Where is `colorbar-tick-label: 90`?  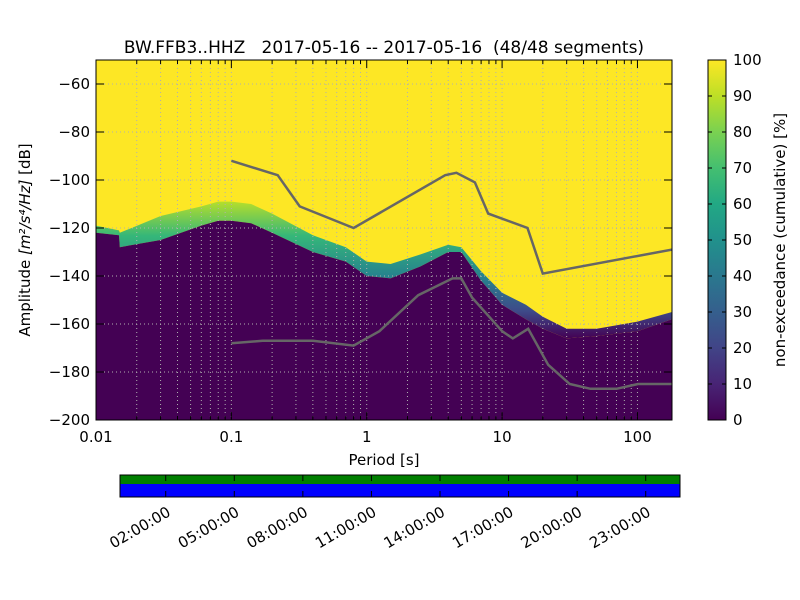 colorbar-tick-label: 90 is located at coordinates (742, 96).